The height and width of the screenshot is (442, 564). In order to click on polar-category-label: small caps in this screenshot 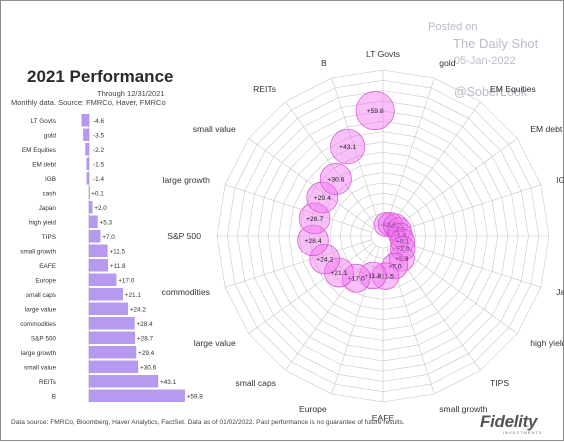, I will do `click(255, 383)`.